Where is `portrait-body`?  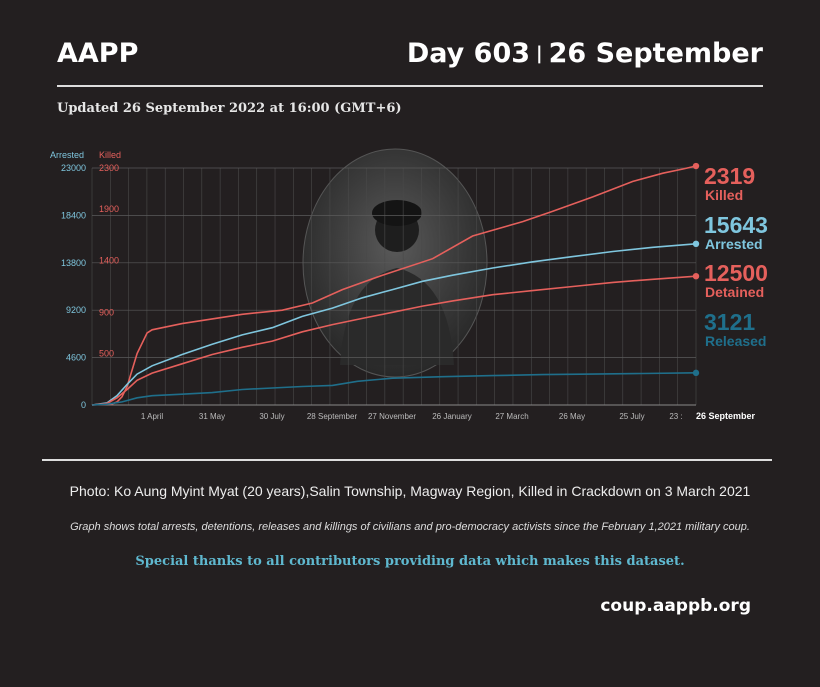
portrait-body is located at coordinates (397, 316).